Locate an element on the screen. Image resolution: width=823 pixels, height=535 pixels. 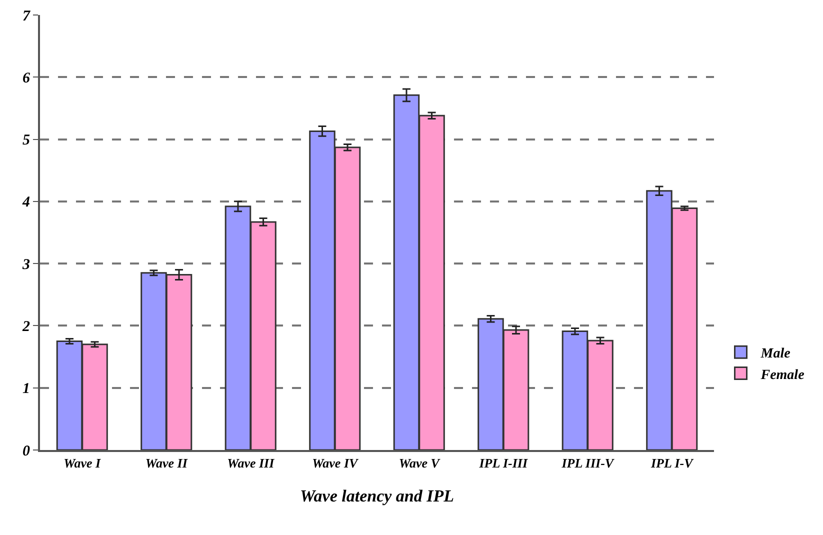
x-tick-label: Wave II is located at coordinates (166, 463).